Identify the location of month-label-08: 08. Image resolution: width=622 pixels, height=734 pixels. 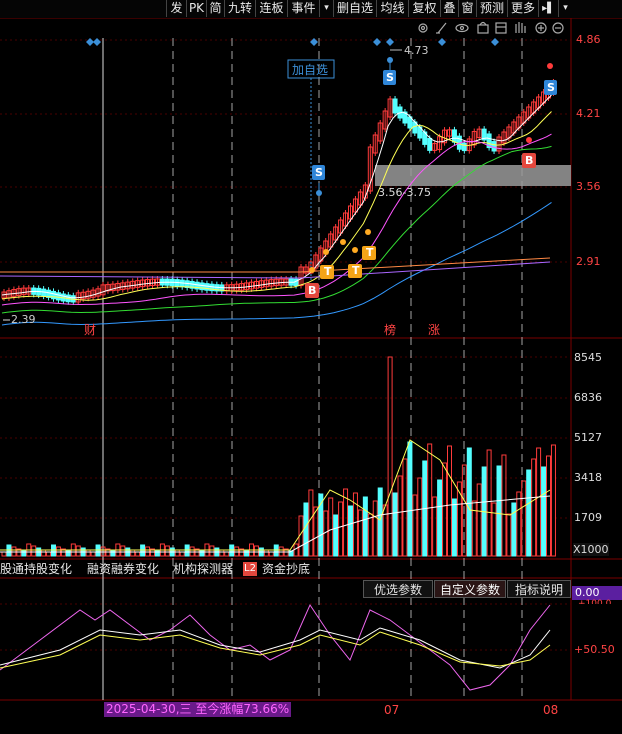
(551, 710).